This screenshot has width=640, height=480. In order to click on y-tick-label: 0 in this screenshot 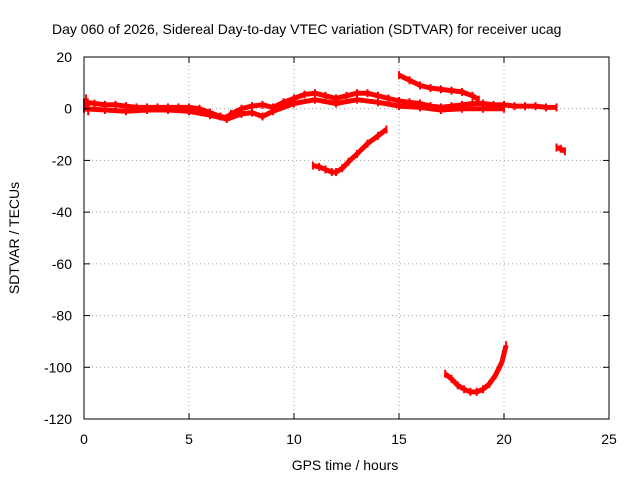, I will do `click(68, 109)`.